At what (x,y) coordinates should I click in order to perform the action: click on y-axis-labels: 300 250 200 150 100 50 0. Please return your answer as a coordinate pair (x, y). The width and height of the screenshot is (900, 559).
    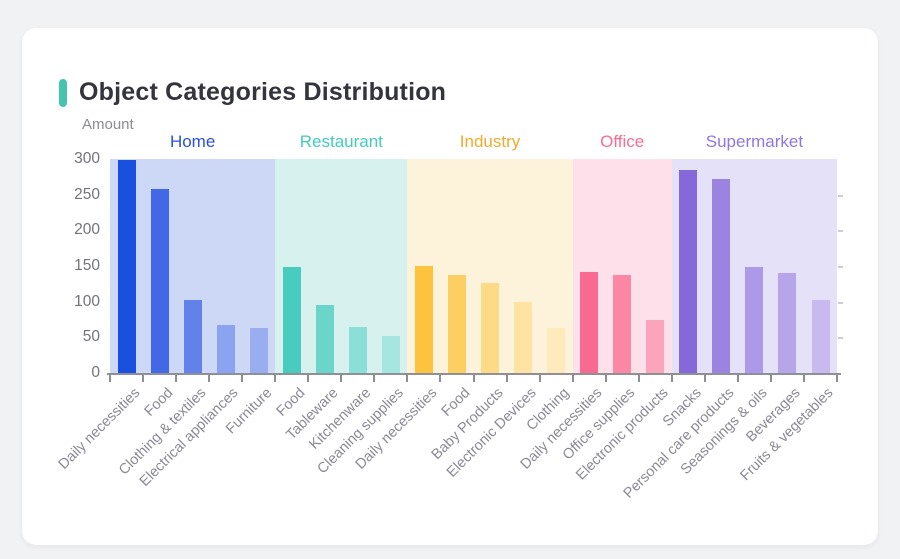
    Looking at the image, I should click on (68, 265).